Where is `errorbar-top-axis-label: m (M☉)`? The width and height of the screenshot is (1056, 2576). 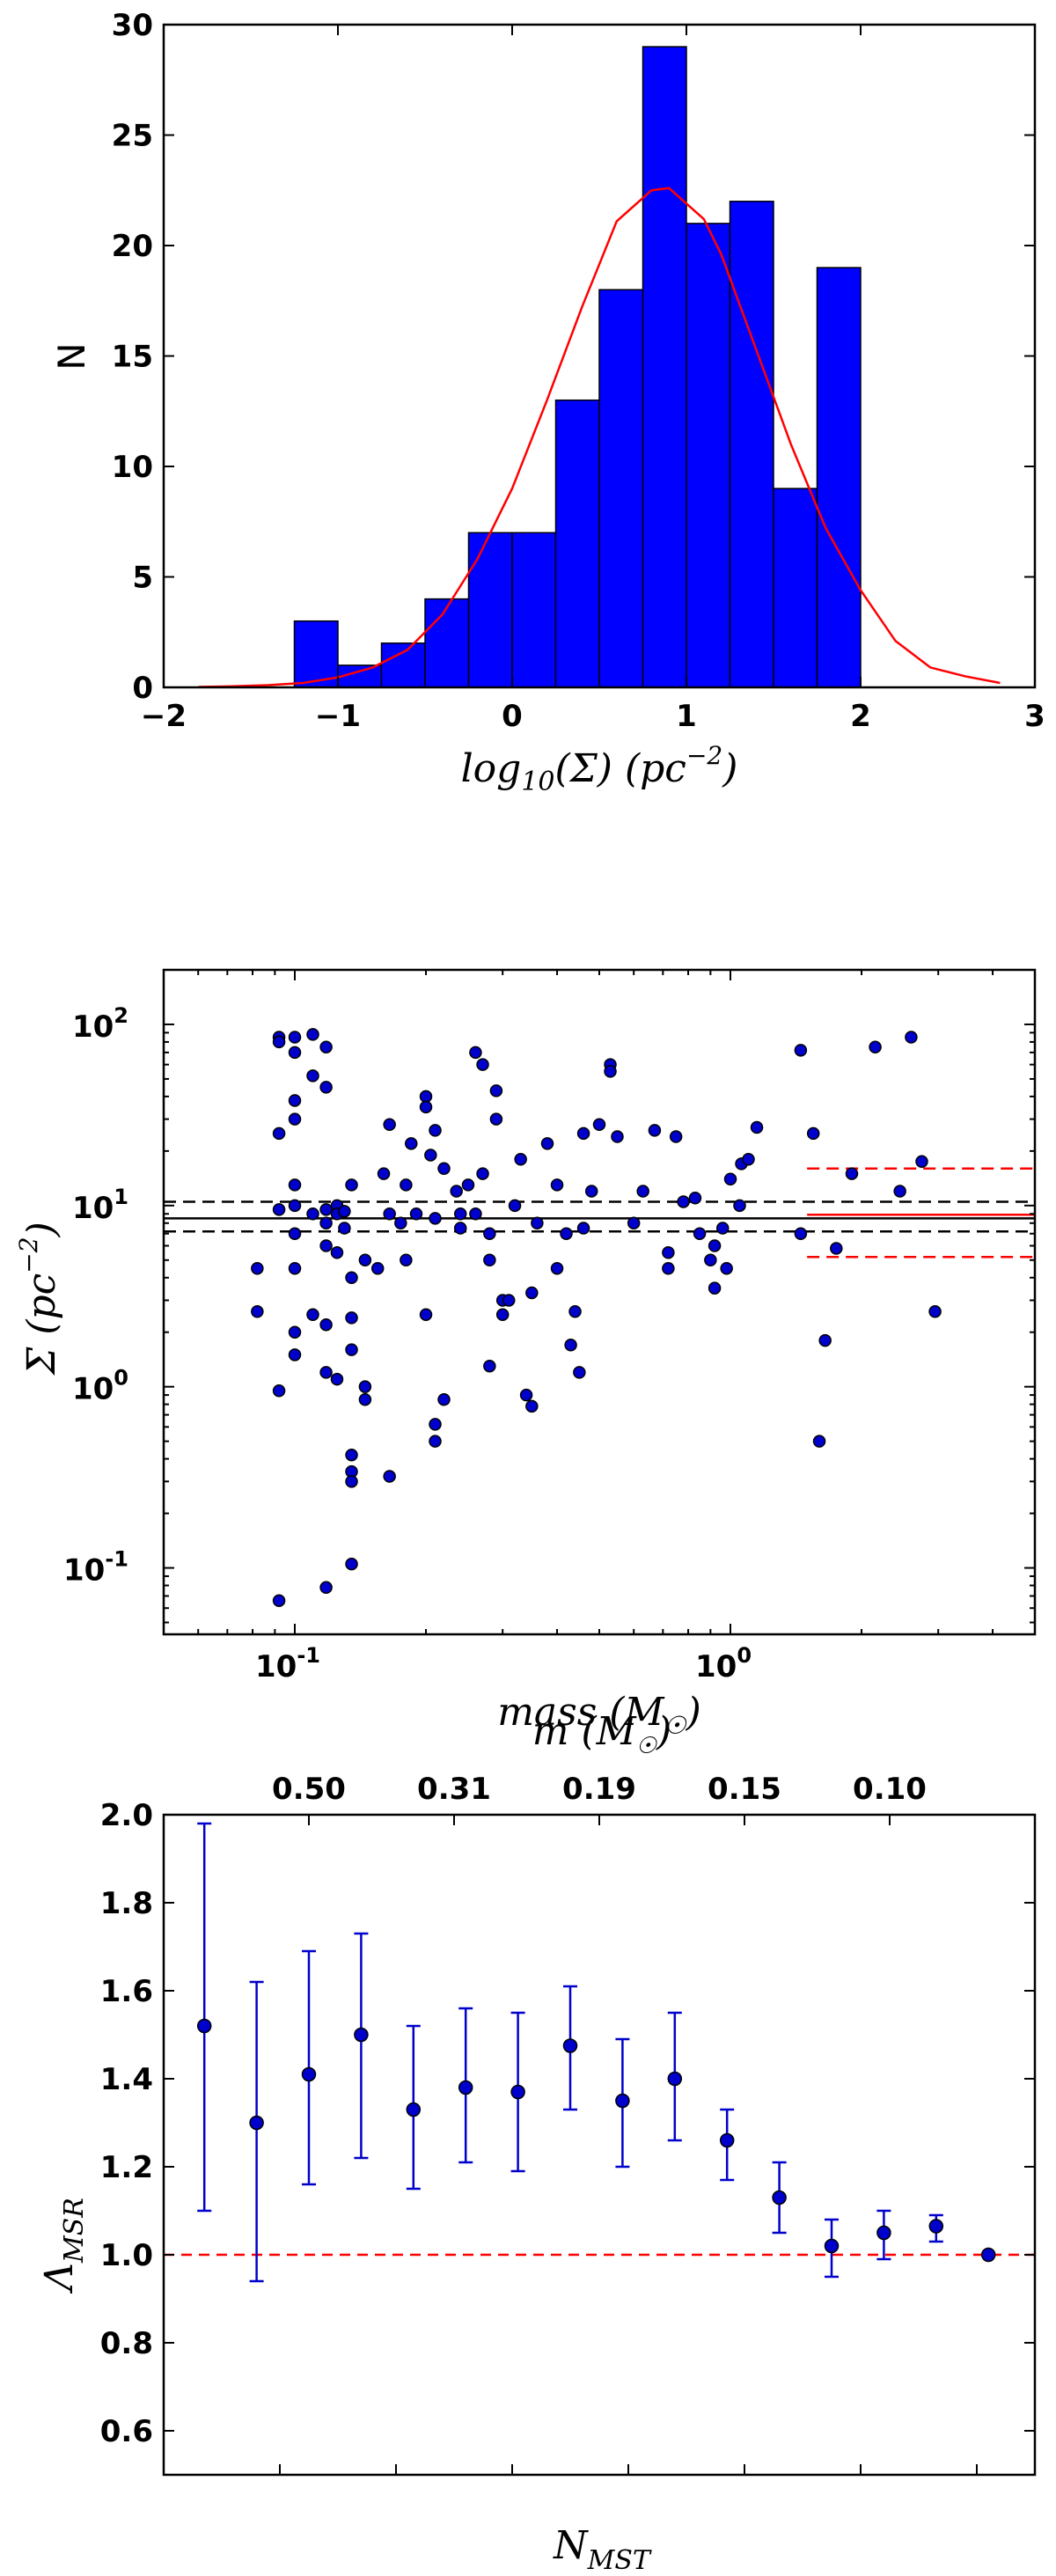 errorbar-top-axis-label: m (M☉) is located at coordinates (602, 1734).